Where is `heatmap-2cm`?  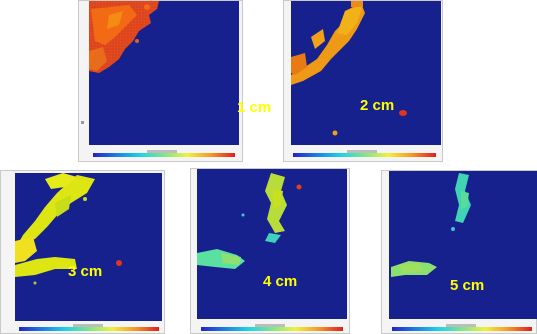
heatmap-2cm is located at coordinates (366, 73).